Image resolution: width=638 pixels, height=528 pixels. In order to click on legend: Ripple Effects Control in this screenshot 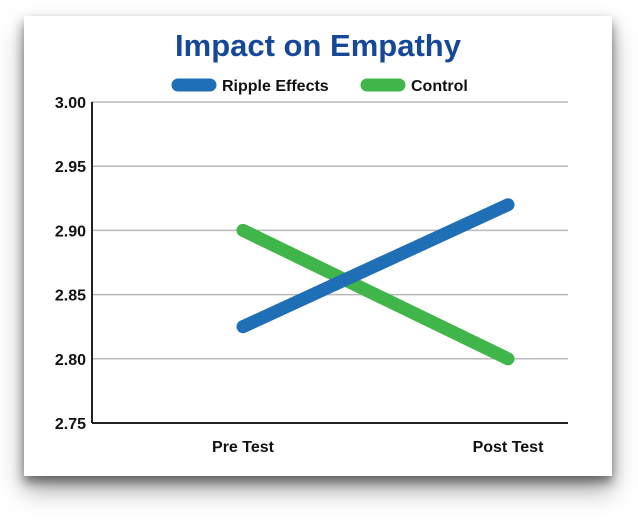, I will do `click(319, 86)`.